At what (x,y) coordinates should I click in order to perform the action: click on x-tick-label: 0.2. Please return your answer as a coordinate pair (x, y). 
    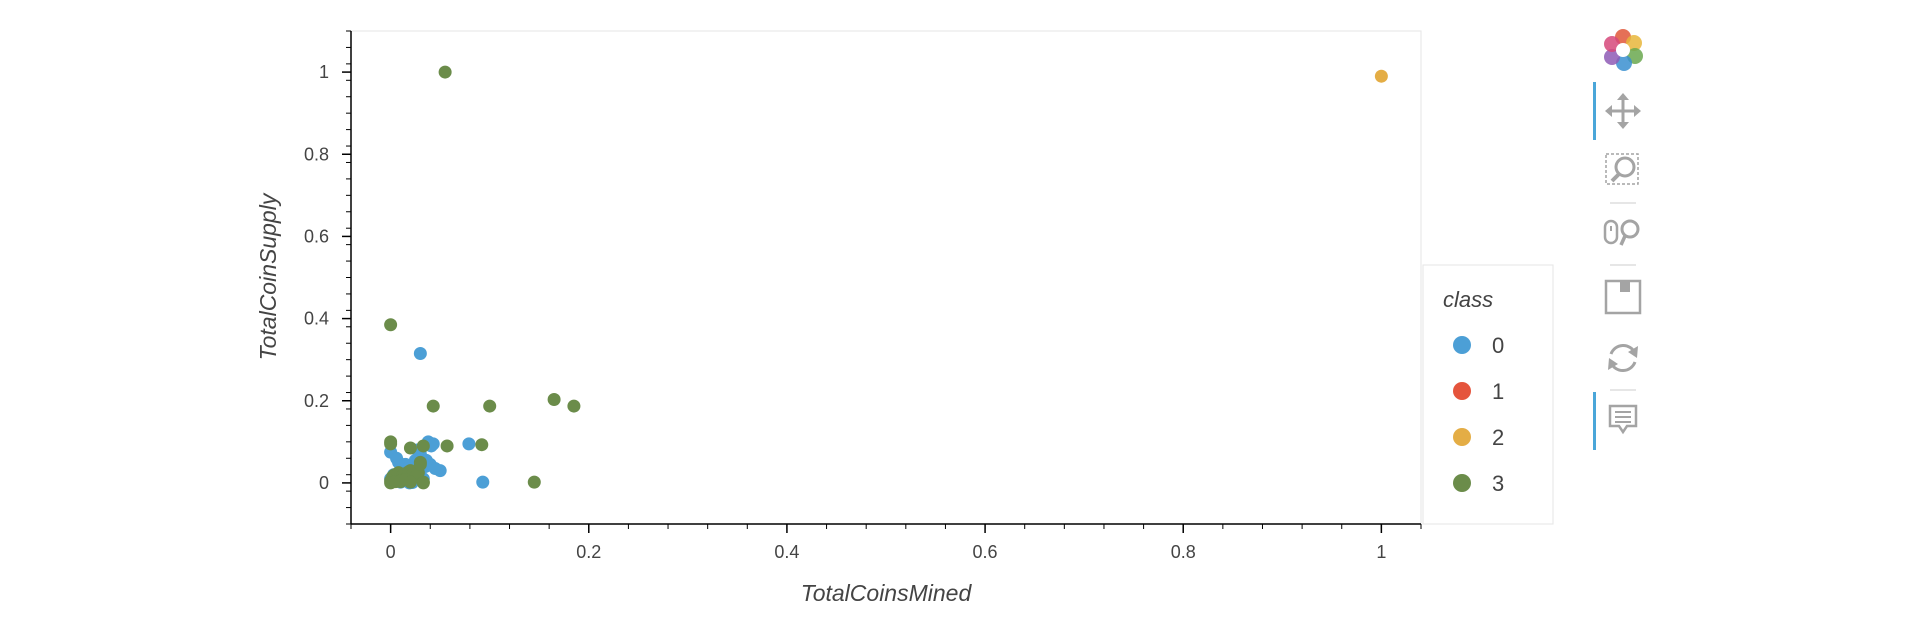
    Looking at the image, I should click on (588, 552).